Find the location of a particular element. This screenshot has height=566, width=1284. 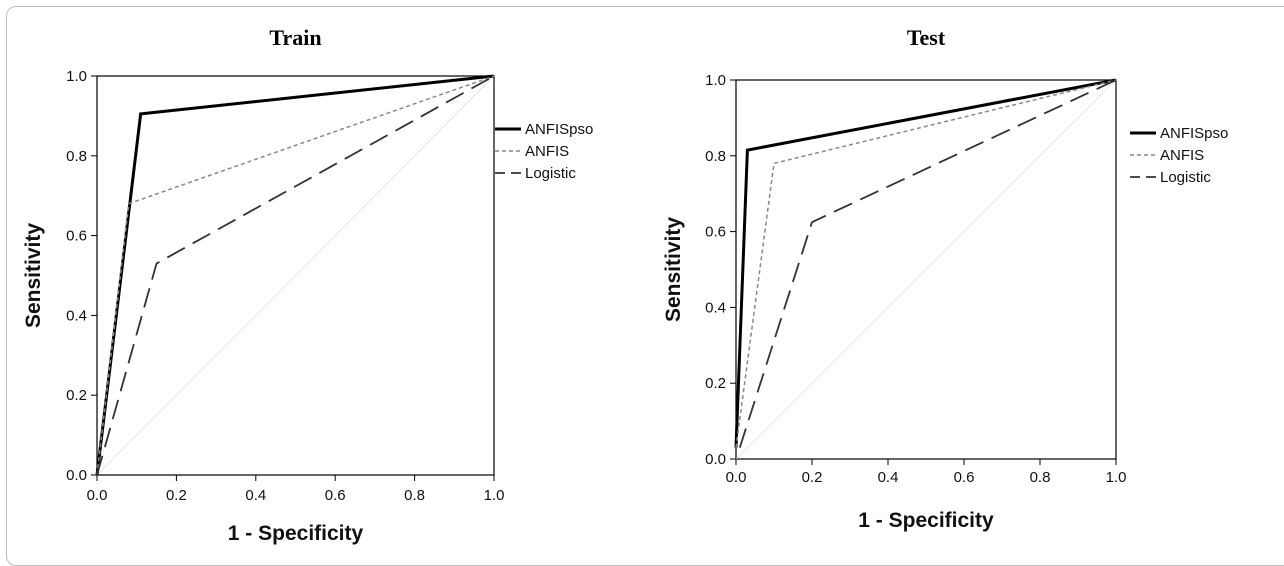

chart-title: Train is located at coordinates (295, 37).